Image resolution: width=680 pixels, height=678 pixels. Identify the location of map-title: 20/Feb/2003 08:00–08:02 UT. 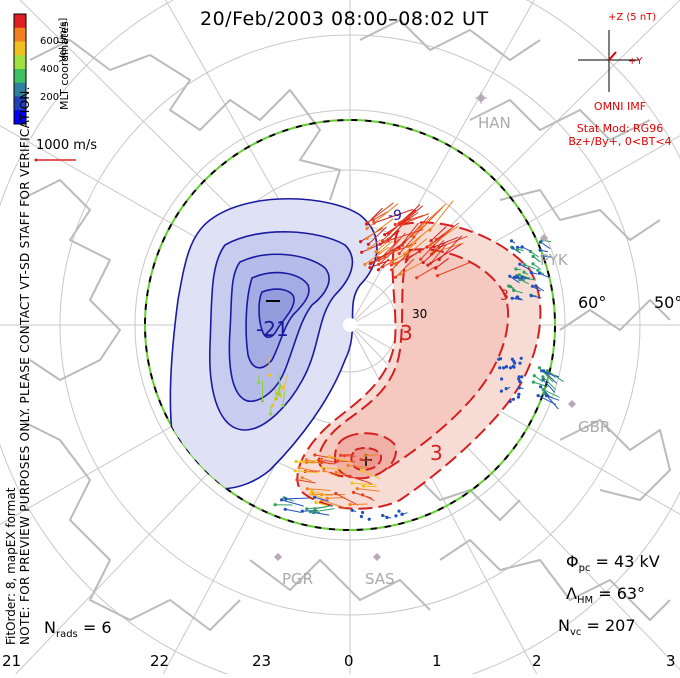
(344, 19).